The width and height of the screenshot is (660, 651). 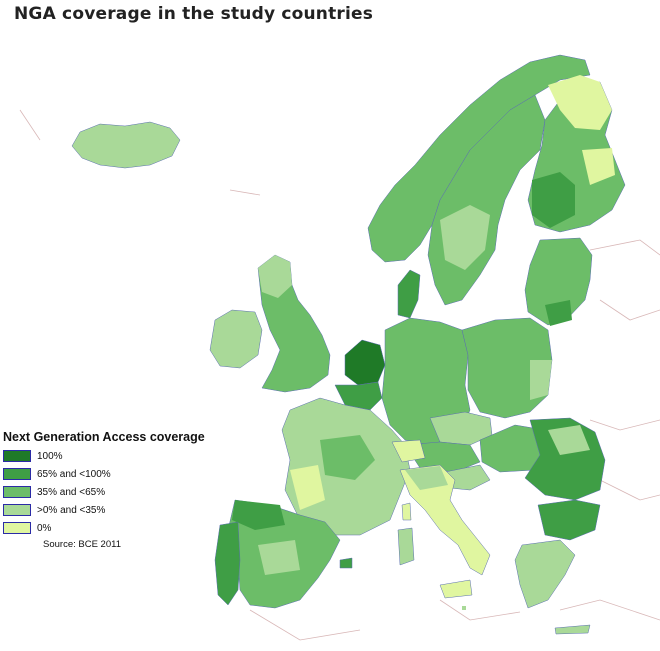 What do you see at coordinates (307, 487) in the screenshot?
I see `region-france-light` at bounding box center [307, 487].